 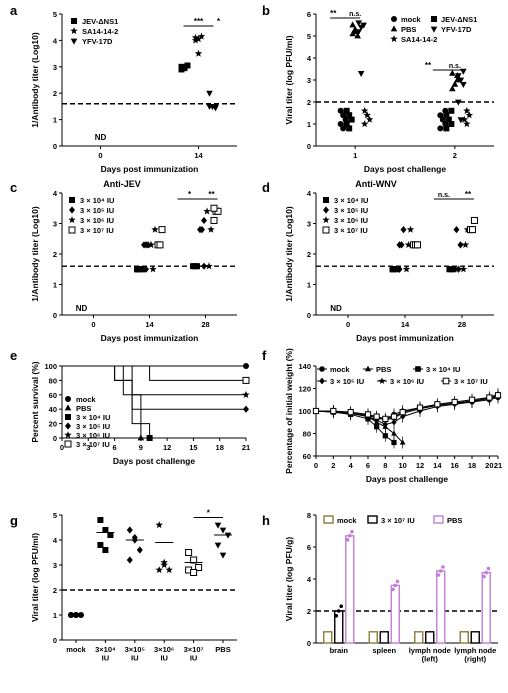 I want to click on panel-letter: d, so click(x=266, y=187).